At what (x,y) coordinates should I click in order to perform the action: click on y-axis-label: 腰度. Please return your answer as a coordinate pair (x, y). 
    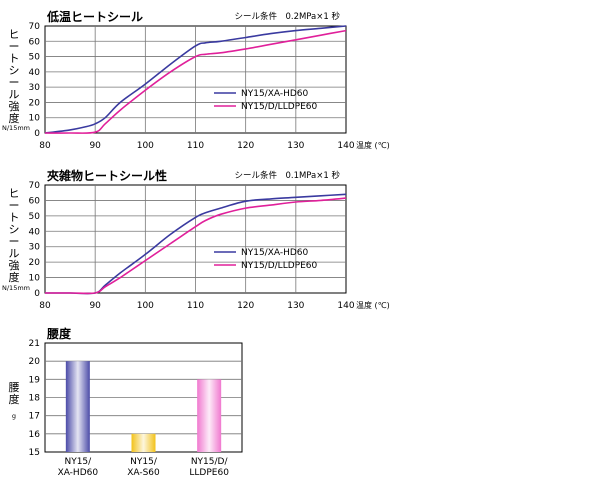
    Looking at the image, I should click on (14, 393).